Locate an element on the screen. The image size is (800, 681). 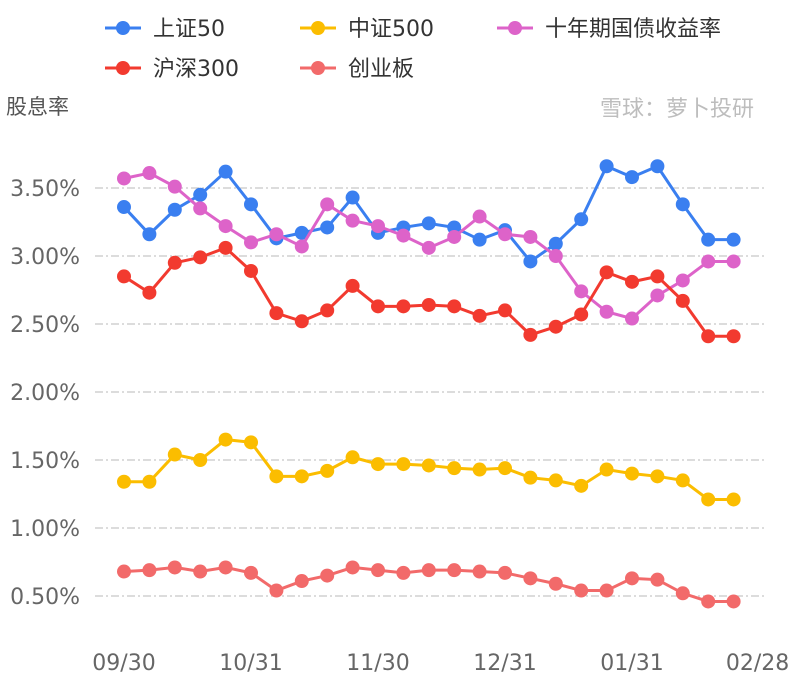
legend-item: 上证50 is located at coordinates (165, 29).